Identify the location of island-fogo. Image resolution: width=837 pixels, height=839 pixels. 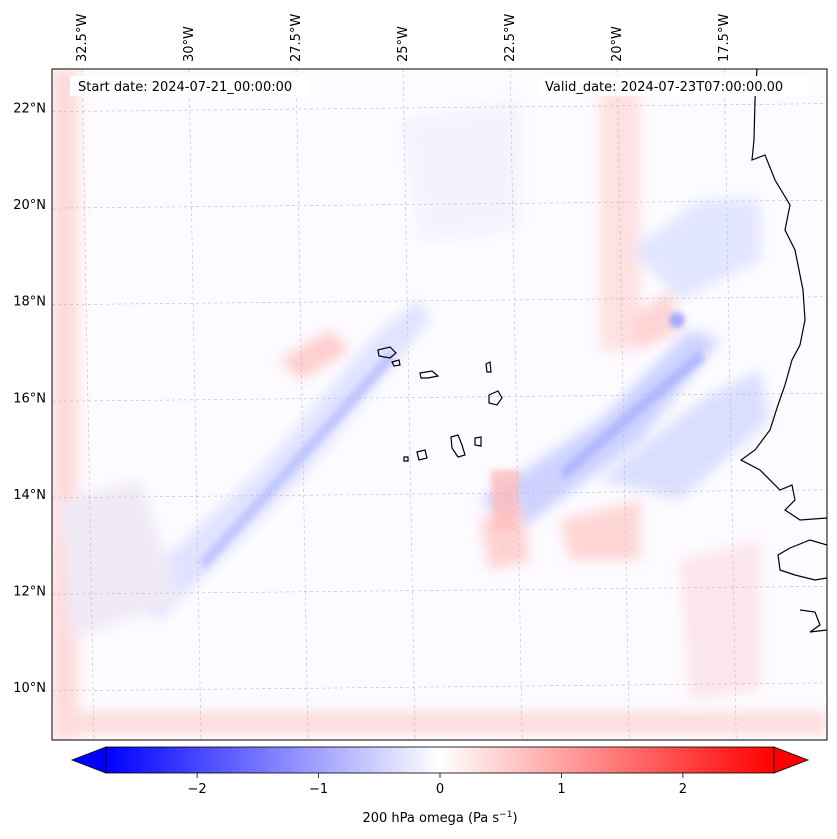
(422, 455).